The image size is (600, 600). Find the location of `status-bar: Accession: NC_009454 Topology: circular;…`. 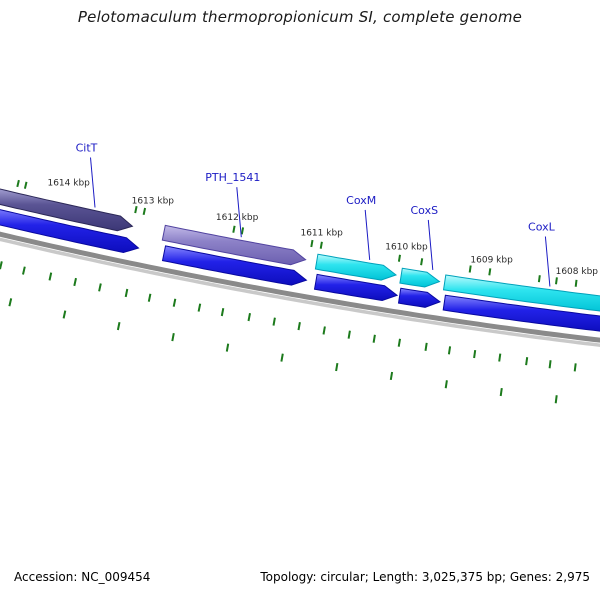

status-bar: Accession: NC_009454 Topology: circular;… is located at coordinates (300, 577).